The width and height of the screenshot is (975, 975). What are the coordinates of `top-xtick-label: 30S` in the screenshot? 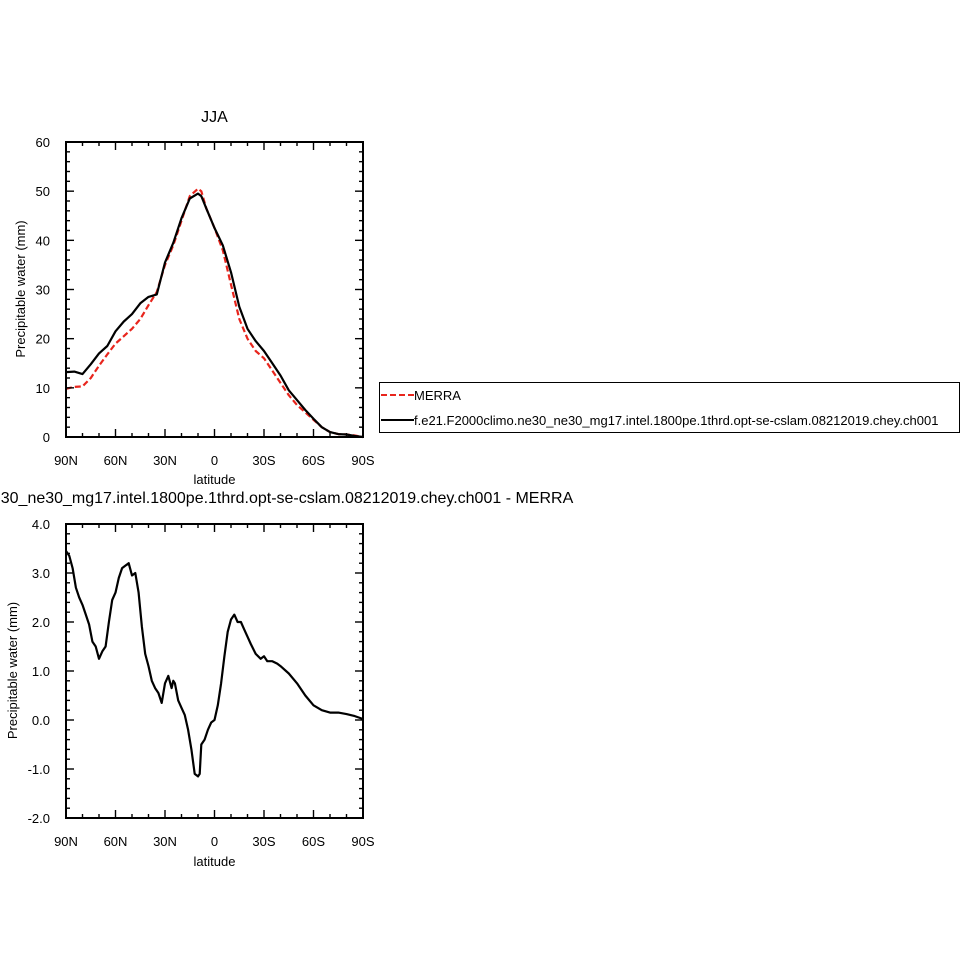 It's located at (263, 460).